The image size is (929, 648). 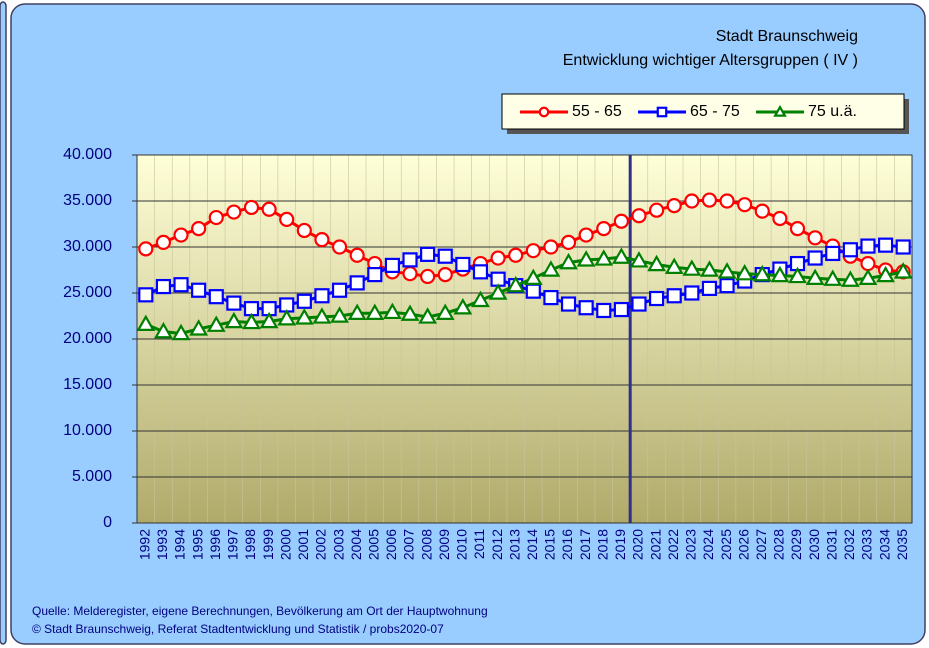 What do you see at coordinates (338, 544) in the screenshot?
I see `x-tick-label: 2003` at bounding box center [338, 544].